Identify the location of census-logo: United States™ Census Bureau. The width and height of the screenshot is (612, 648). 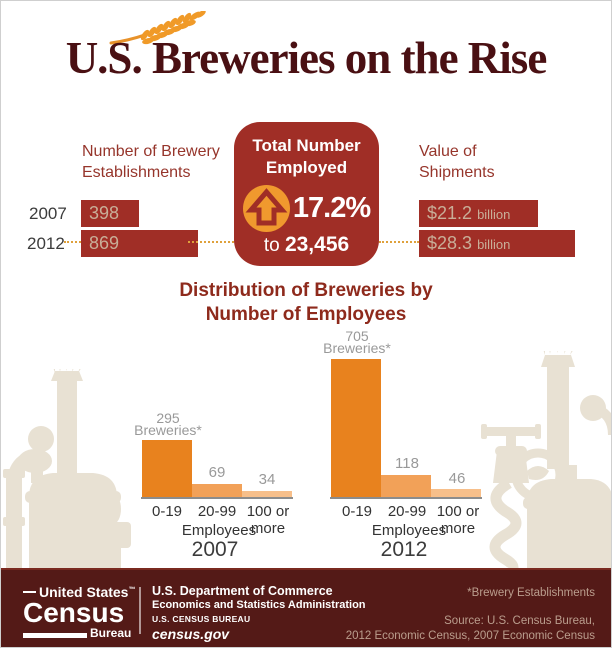
(79, 612).